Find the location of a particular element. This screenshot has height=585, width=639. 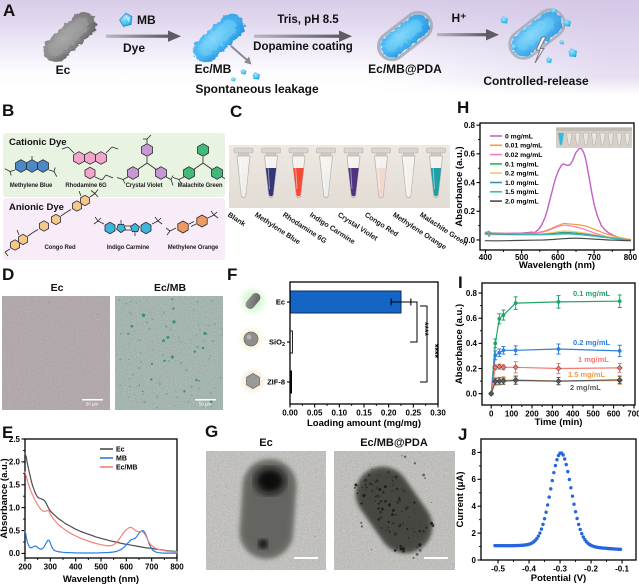

svg-text: 0.02 mg/mL is located at coordinates (523, 155).